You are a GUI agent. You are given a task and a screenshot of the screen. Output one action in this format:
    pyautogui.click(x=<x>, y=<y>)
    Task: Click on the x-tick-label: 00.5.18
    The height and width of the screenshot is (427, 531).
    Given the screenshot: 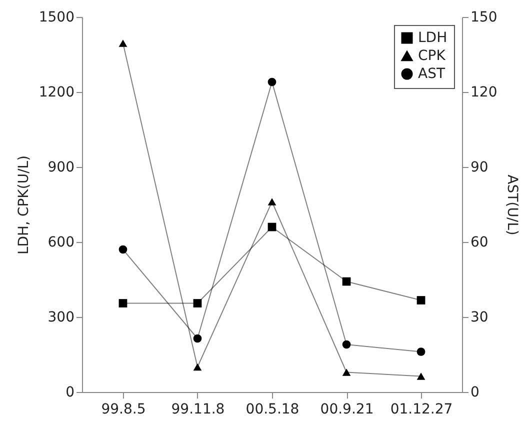 What is the action you would take?
    pyautogui.click(x=273, y=410)
    